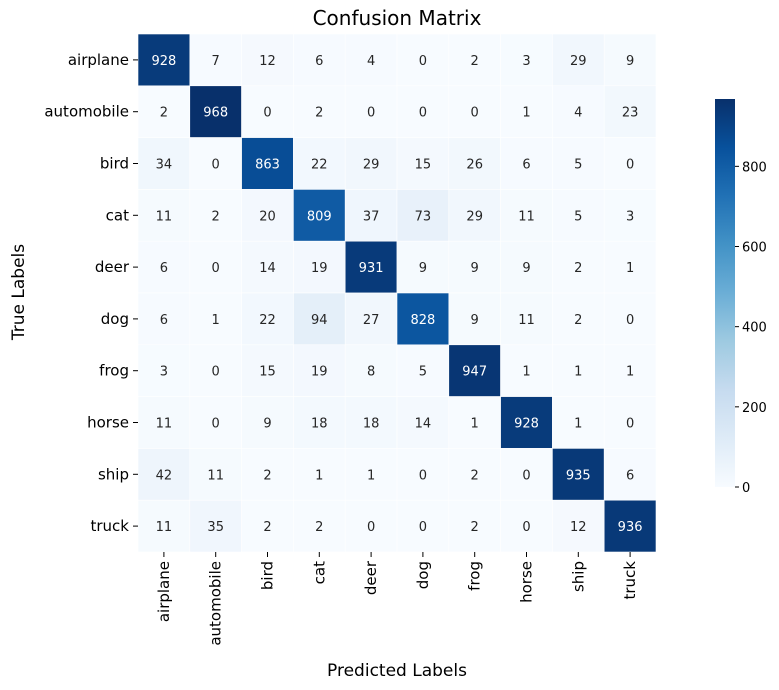 This screenshot has width=779, height=690. Describe the element at coordinates (110, 526) in the screenshot. I see `y-tick-label: truck` at that location.